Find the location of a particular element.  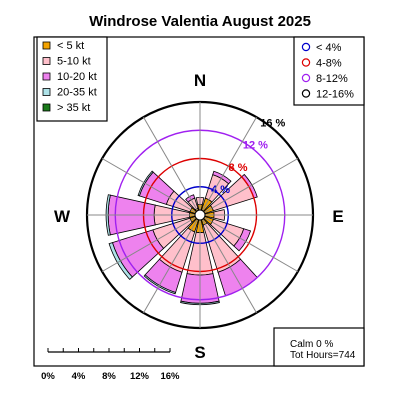

scale-bar-label-4: 16% is located at coordinates (170, 376).